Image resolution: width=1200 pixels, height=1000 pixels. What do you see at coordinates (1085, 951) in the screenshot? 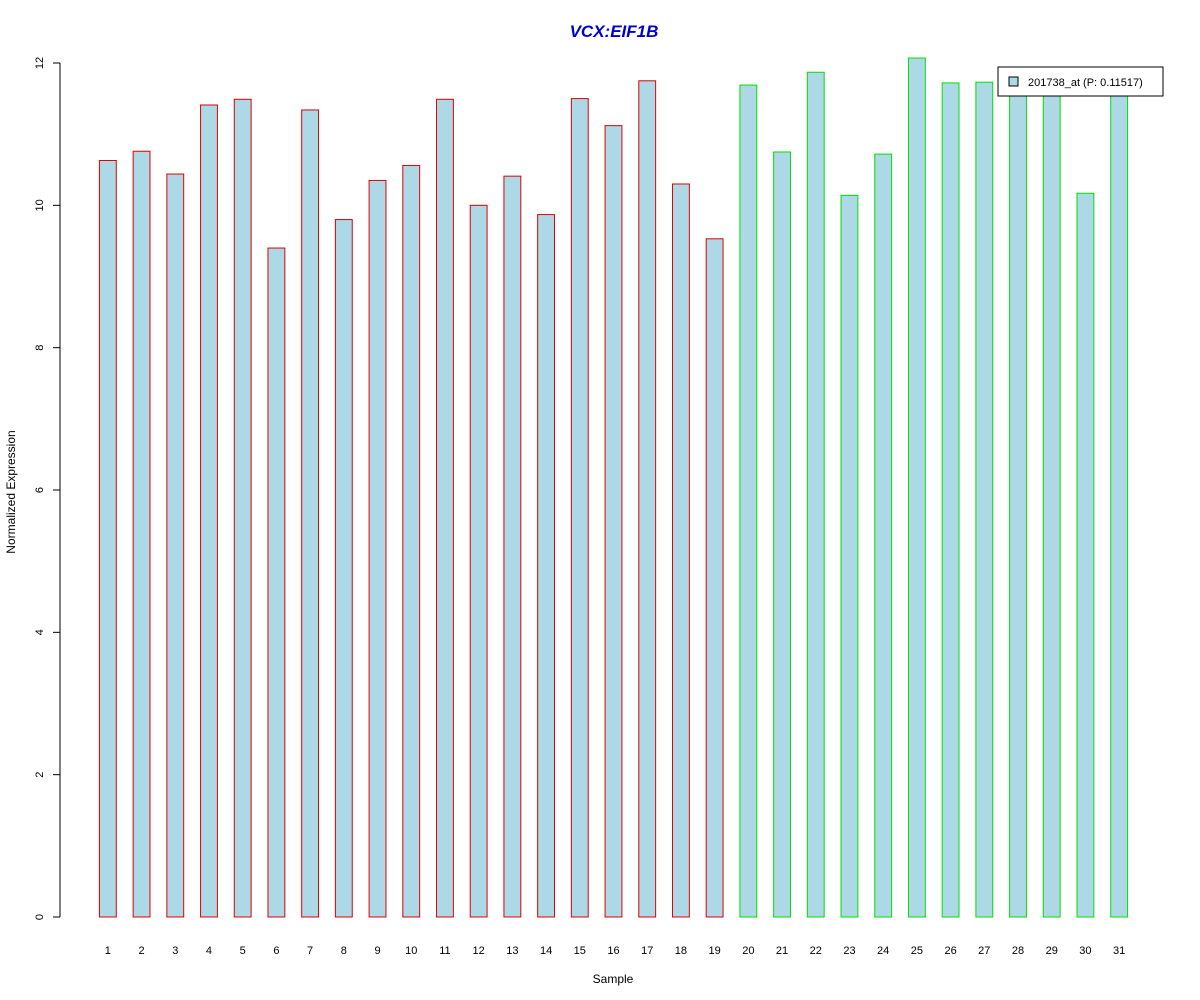
I see `x-tick-label: 30` at bounding box center [1085, 951].